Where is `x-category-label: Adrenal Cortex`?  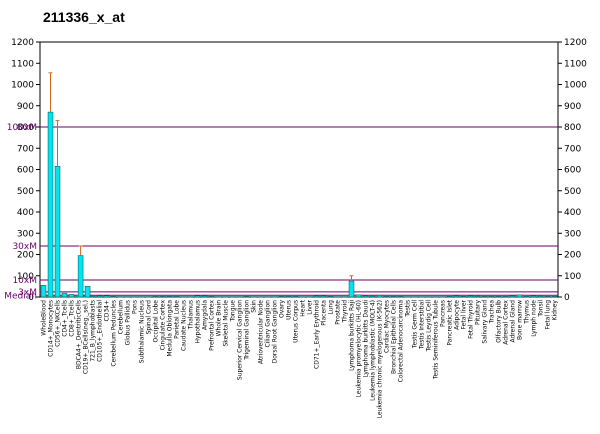
x-category-label: Adrenal Cortex is located at coordinates (506, 322).